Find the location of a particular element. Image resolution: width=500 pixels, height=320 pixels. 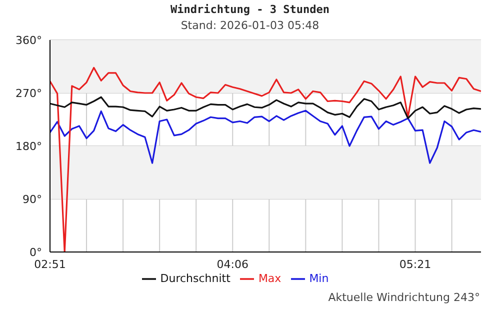

chart-title: Windrichtung - 3 Stunden is located at coordinates (250, 9).